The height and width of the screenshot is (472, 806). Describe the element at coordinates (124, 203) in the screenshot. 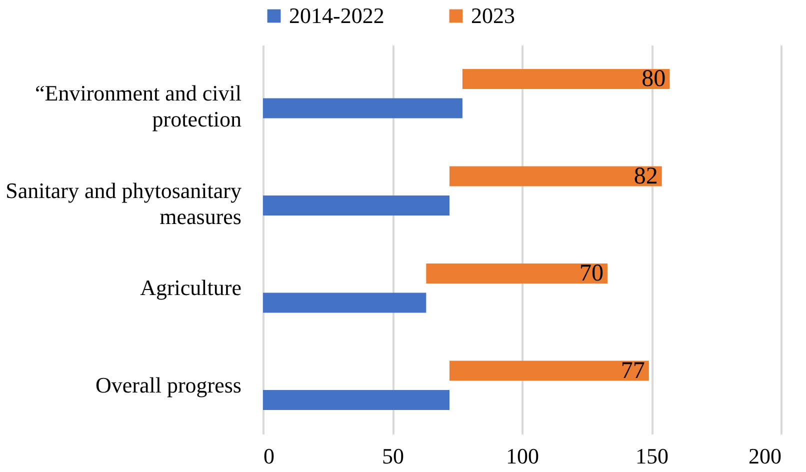

I see `y-tick-label: Sanitary and phytosanitary measures` at that location.